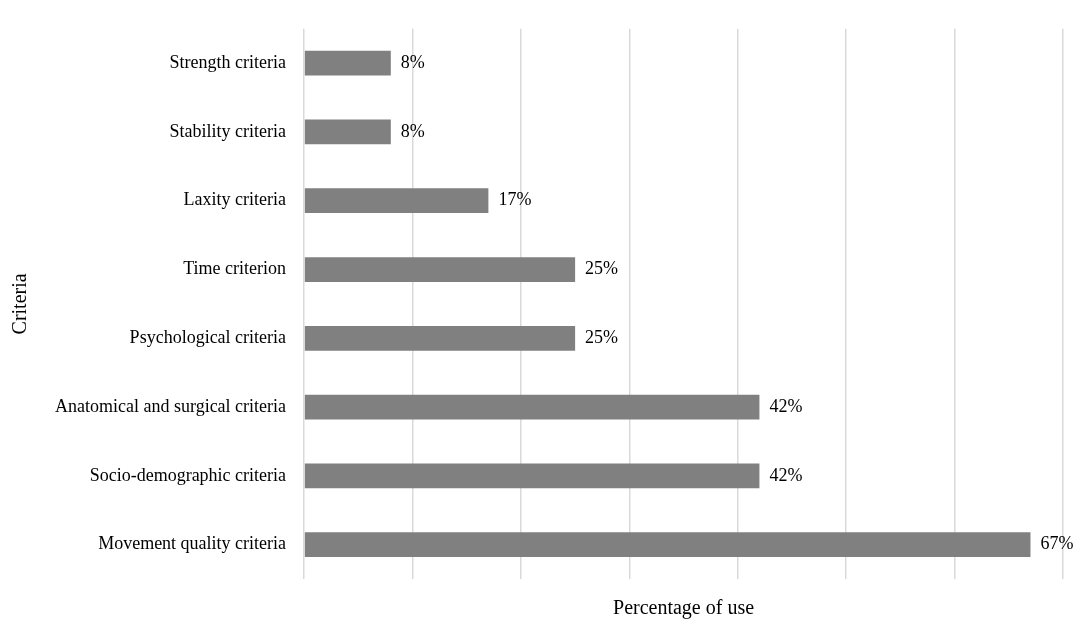  What do you see at coordinates (19, 304) in the screenshot?
I see `y-axis-title: Criteria` at bounding box center [19, 304].